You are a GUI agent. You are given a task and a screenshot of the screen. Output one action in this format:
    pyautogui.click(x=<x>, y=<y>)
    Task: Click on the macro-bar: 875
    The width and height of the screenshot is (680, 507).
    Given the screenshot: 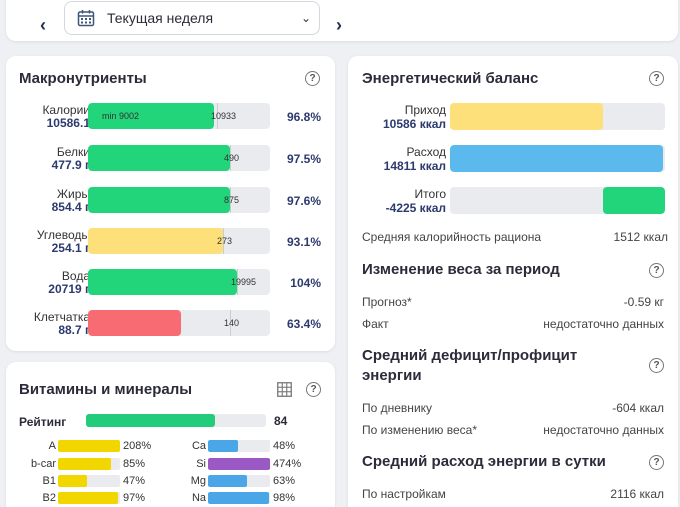 What is the action you would take?
    pyautogui.click(x=179, y=200)
    